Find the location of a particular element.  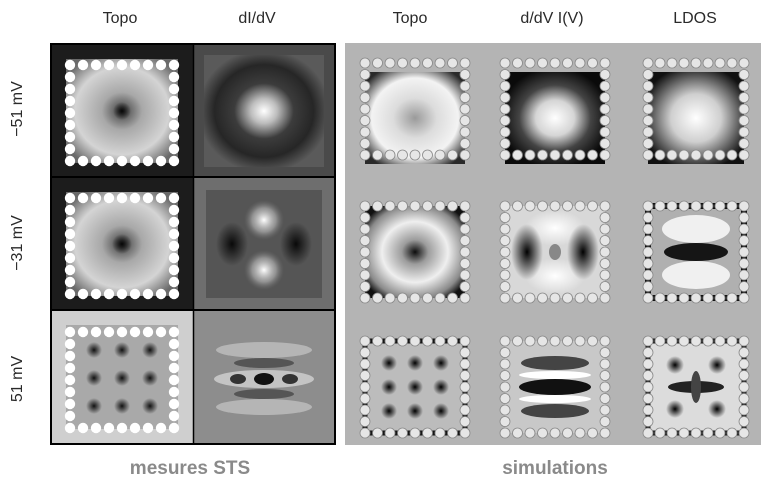

col-label-sim-topo: Topo is located at coordinates (410, 18).